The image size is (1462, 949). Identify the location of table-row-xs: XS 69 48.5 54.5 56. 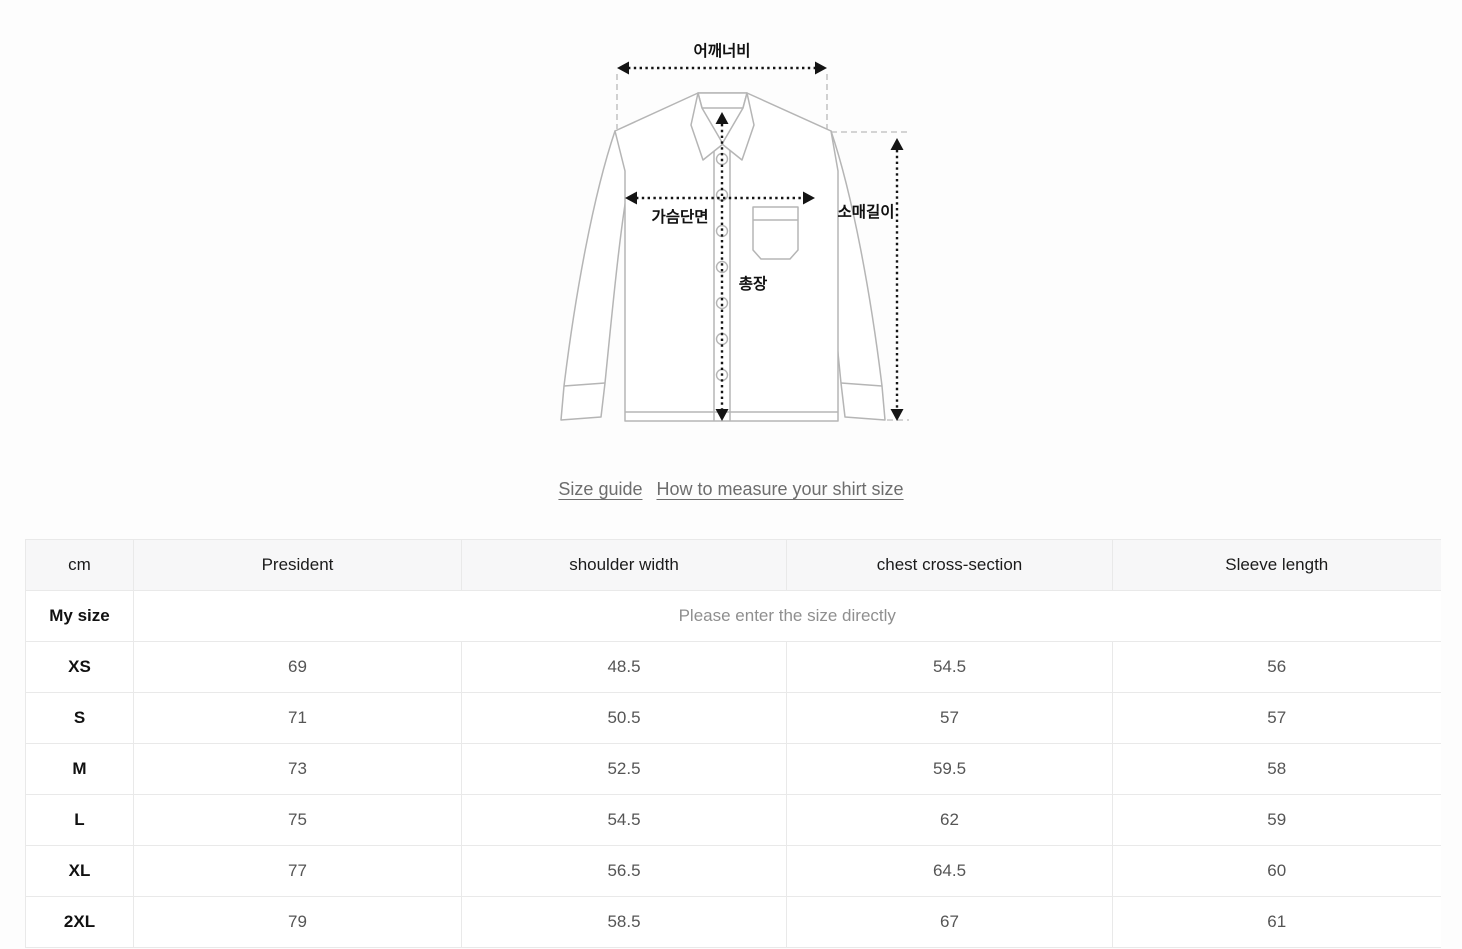
(733, 667).